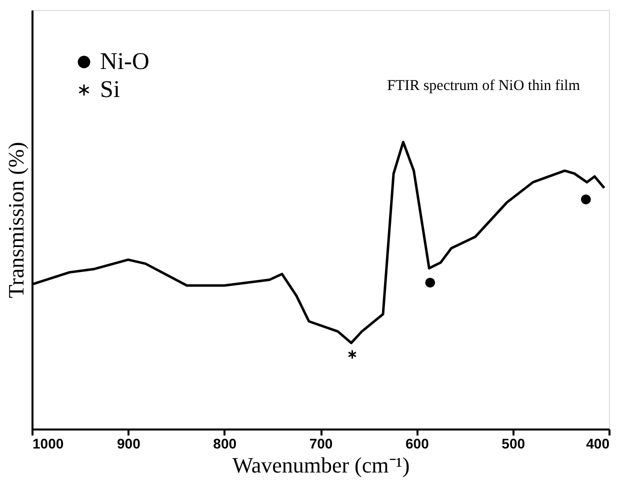 The height and width of the screenshot is (481, 620). I want to click on legend-label: Si, so click(110, 90).